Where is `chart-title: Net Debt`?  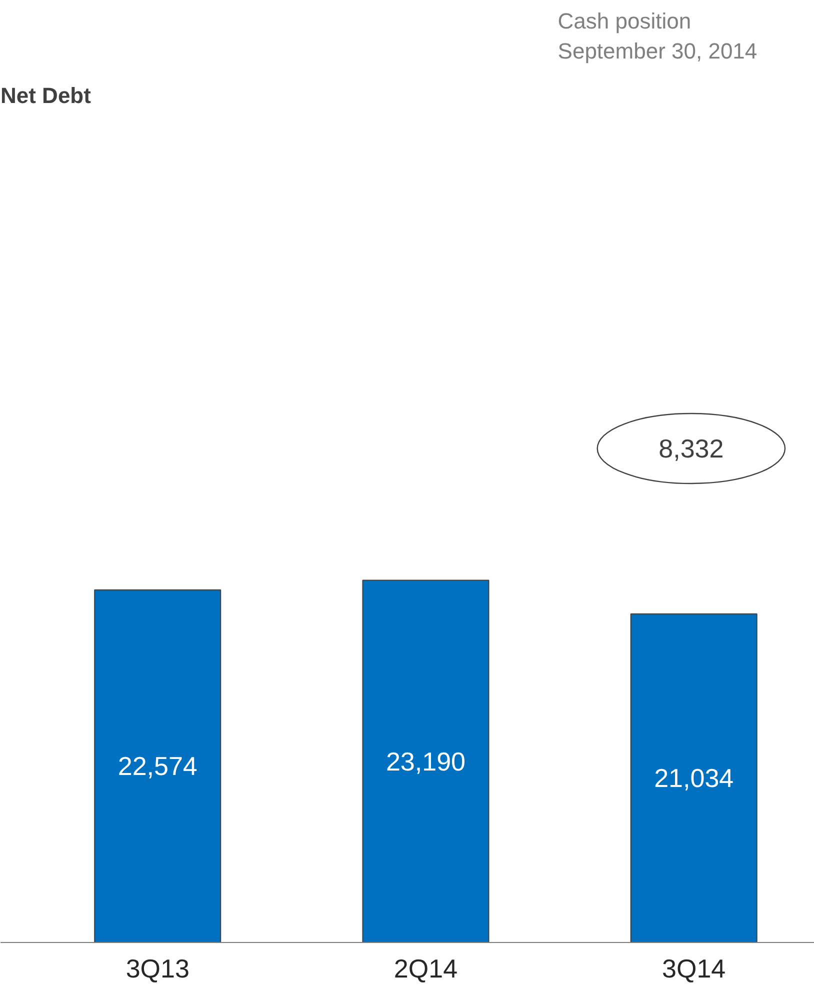
chart-title: Net Debt is located at coordinates (46, 95).